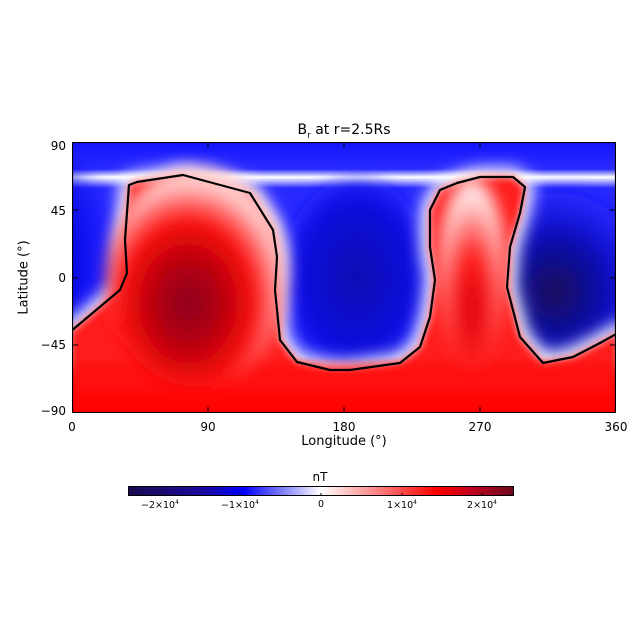  What do you see at coordinates (344, 441) in the screenshot?
I see `x-axis-label: Longitude (°)` at bounding box center [344, 441].